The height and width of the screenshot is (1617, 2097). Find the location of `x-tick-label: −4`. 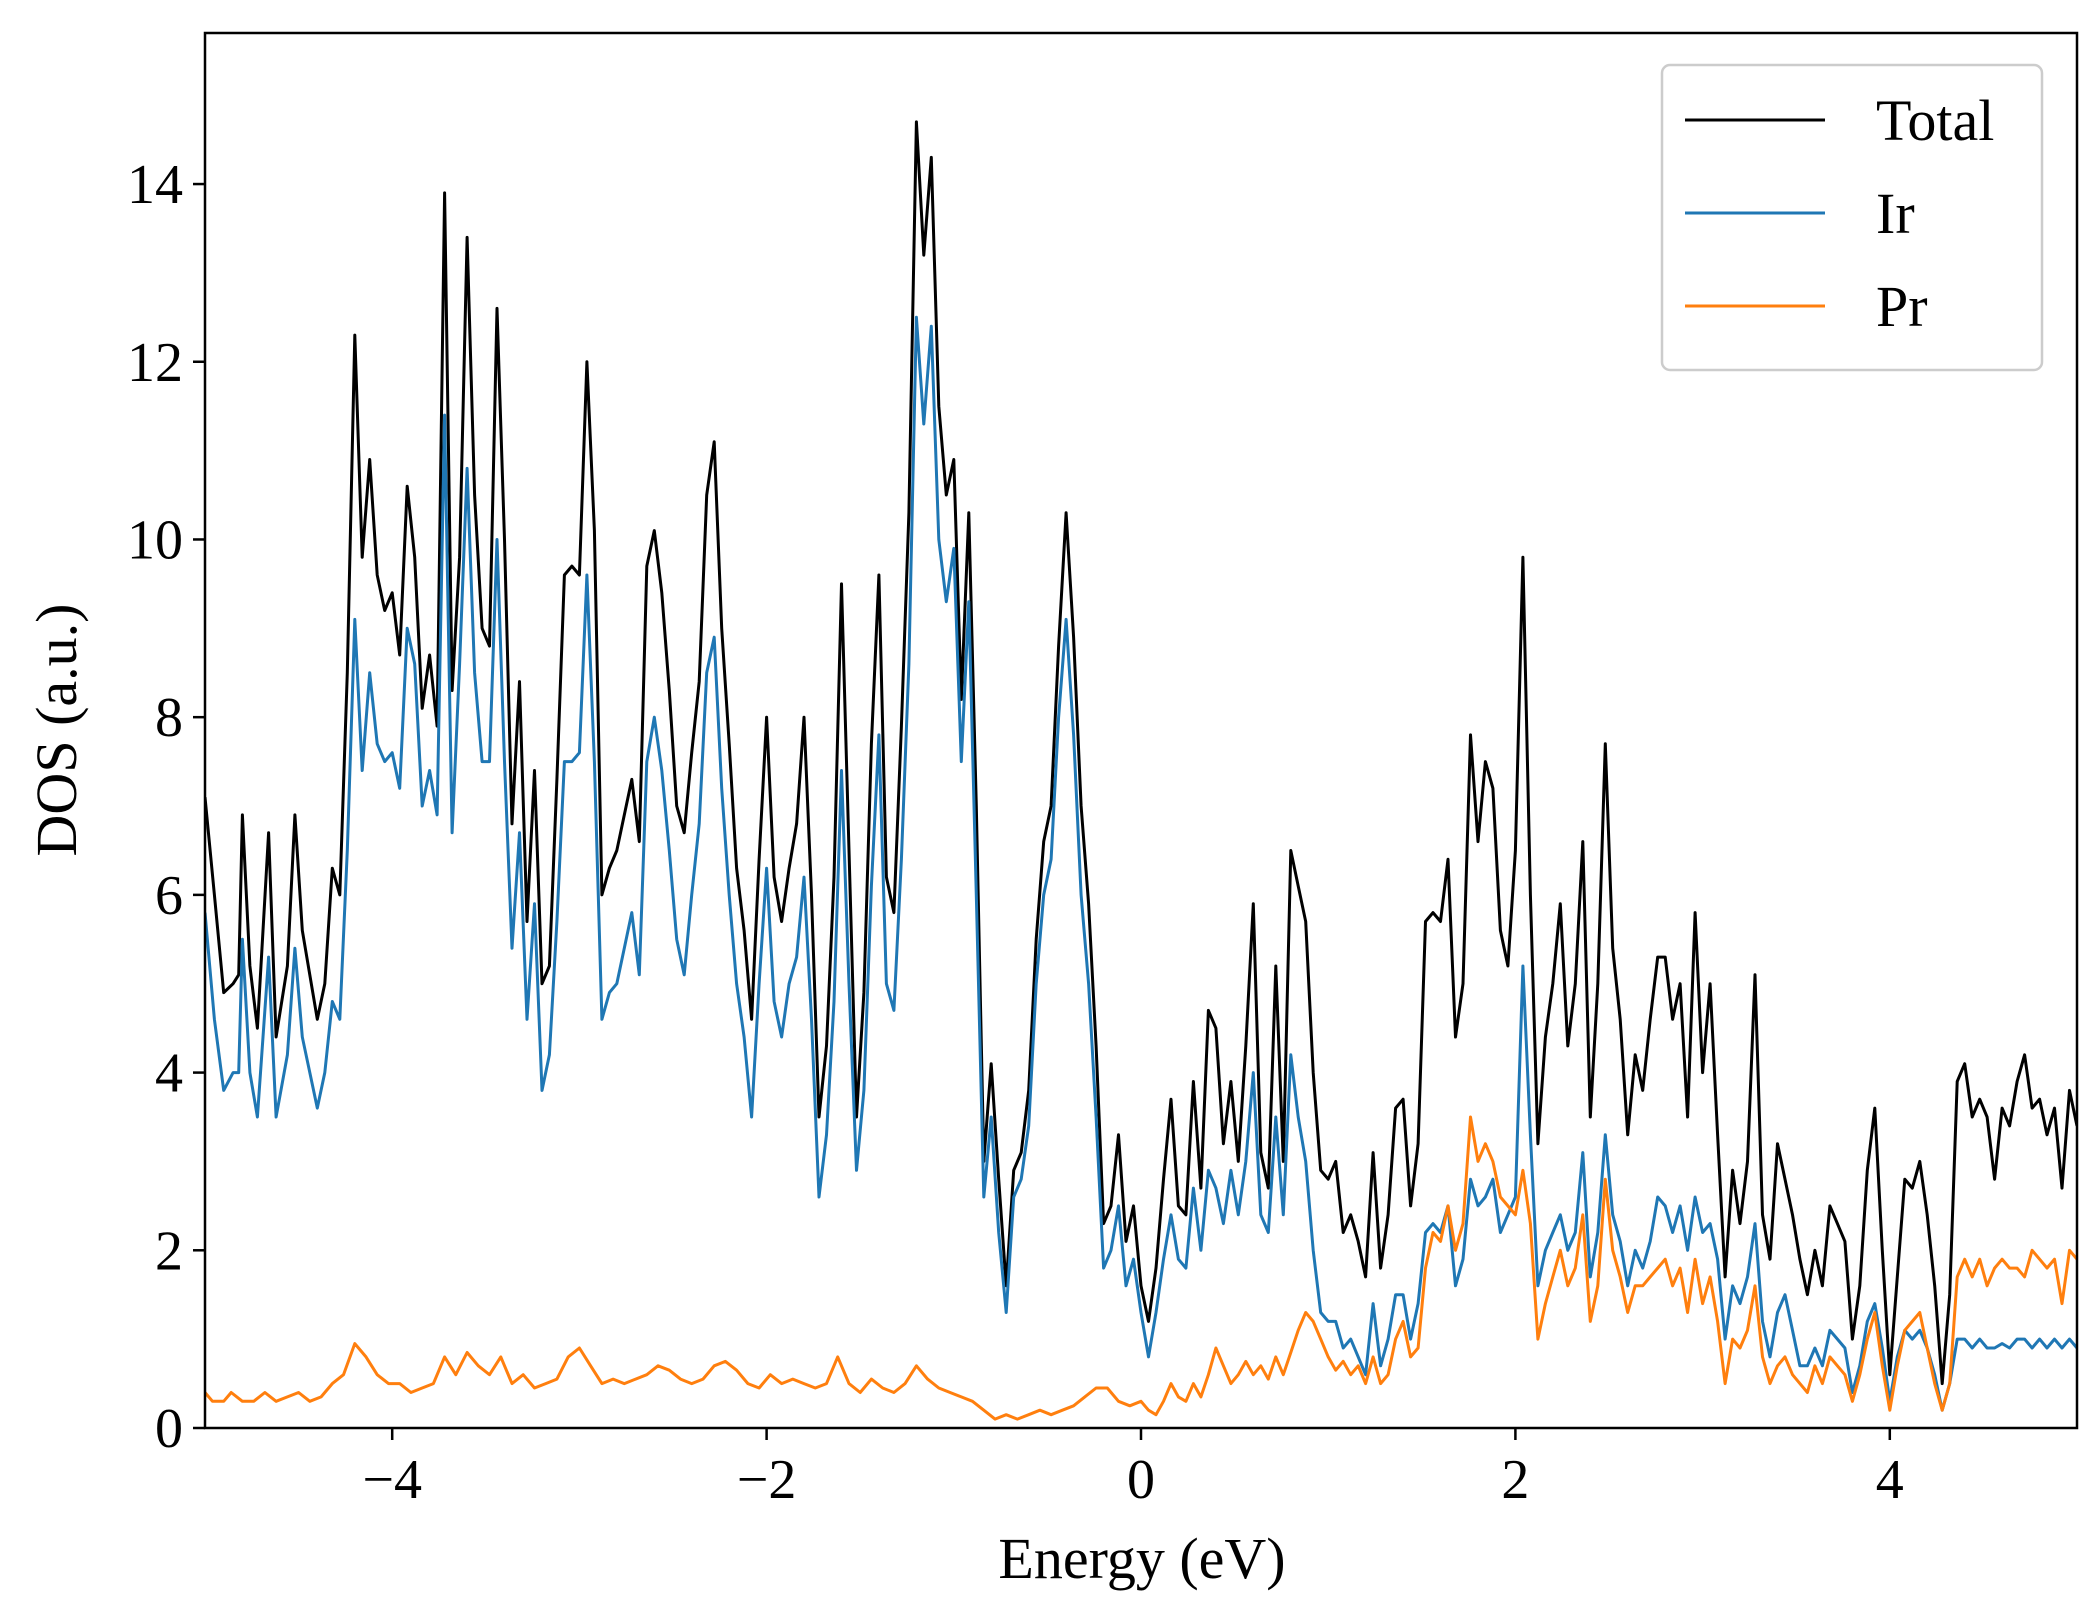

x-tick-label: −4 is located at coordinates (392, 1480).